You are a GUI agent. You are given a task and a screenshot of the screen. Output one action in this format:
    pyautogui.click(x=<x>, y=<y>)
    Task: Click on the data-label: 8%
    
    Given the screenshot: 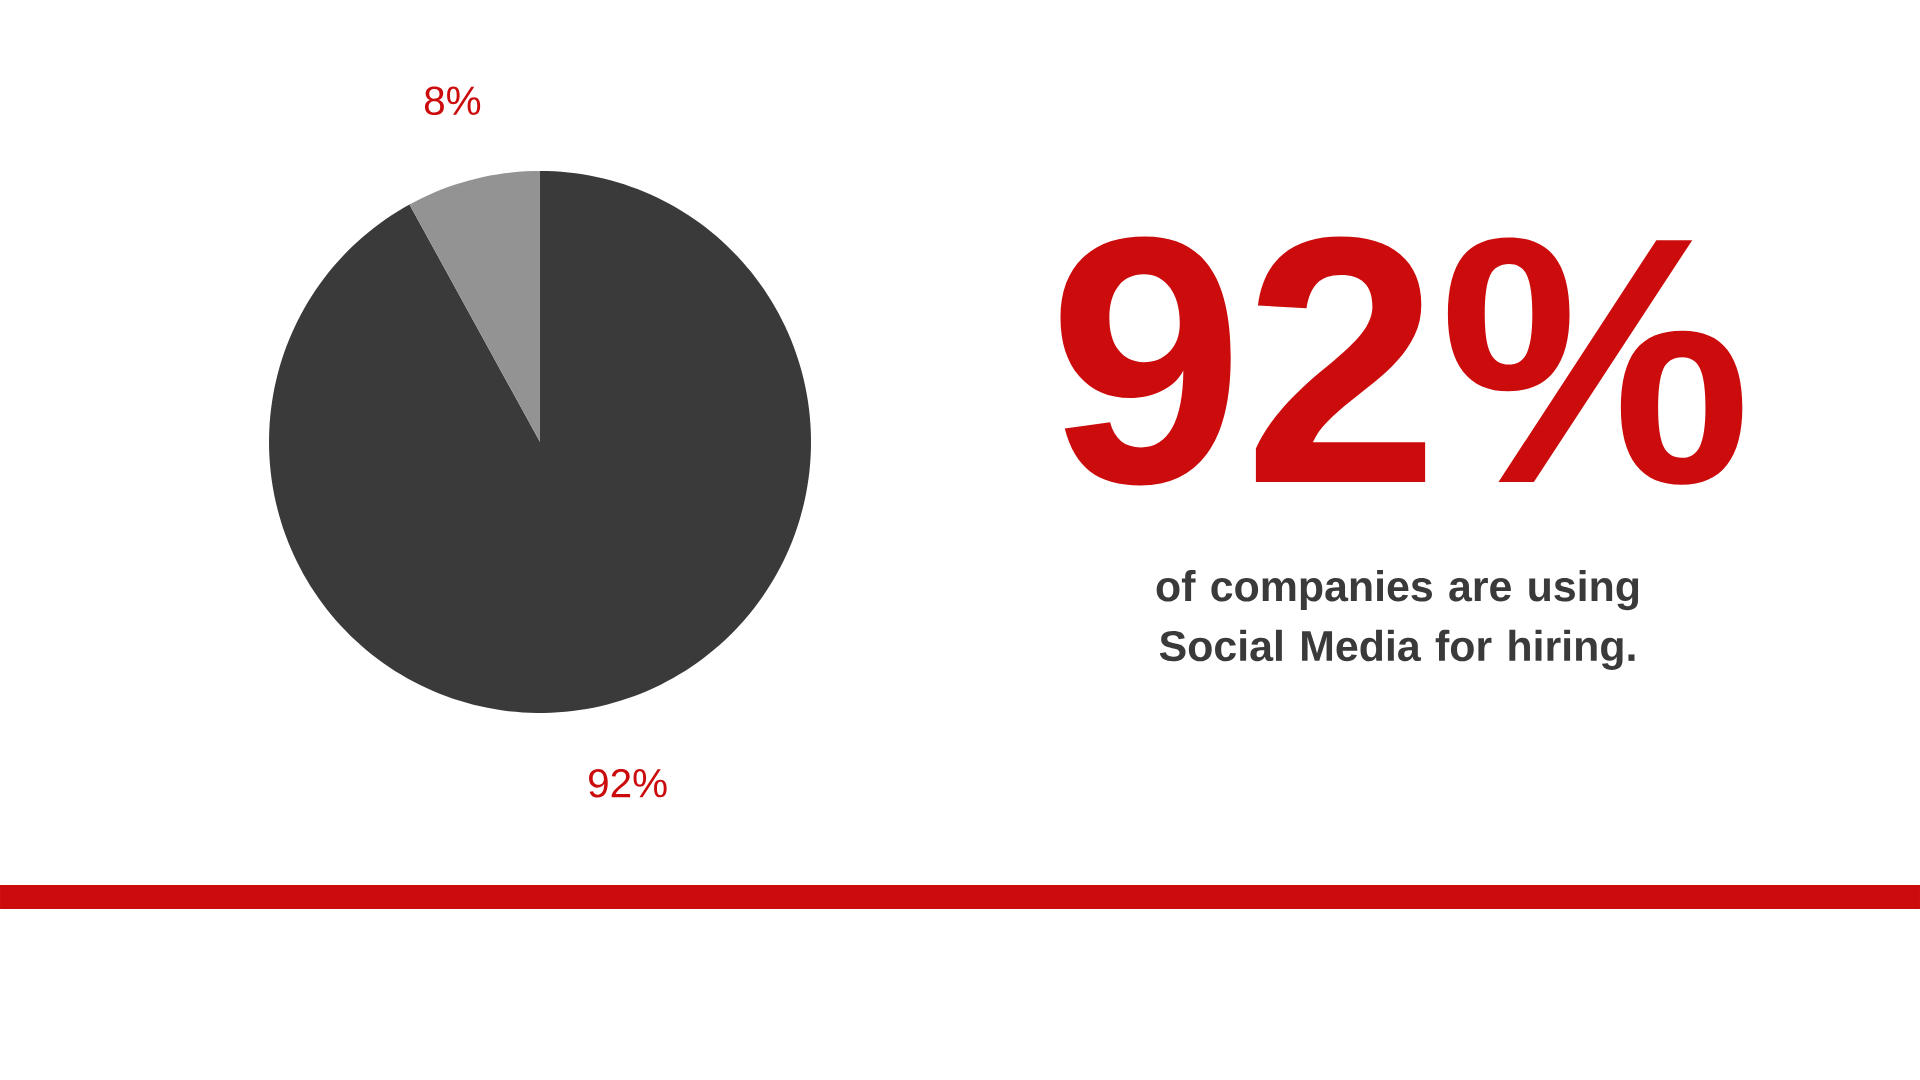 What is the action you would take?
    pyautogui.click(x=452, y=101)
    